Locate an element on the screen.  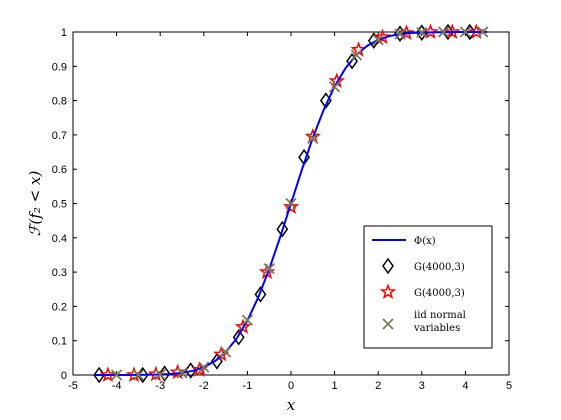
y-tick-label: 0.7 is located at coordinates (59, 136).